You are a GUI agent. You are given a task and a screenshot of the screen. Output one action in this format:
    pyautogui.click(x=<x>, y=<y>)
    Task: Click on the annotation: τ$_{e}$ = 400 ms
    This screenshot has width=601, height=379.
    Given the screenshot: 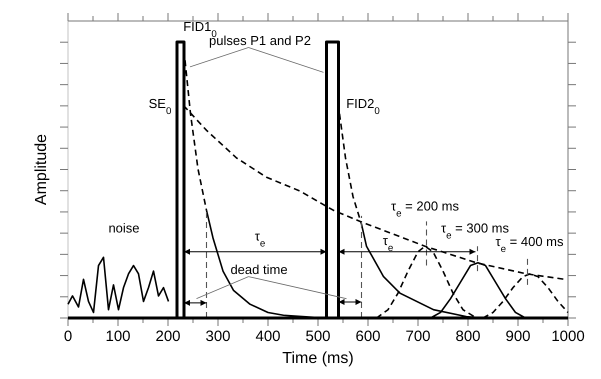 What is the action you would take?
    pyautogui.click(x=529, y=244)
    